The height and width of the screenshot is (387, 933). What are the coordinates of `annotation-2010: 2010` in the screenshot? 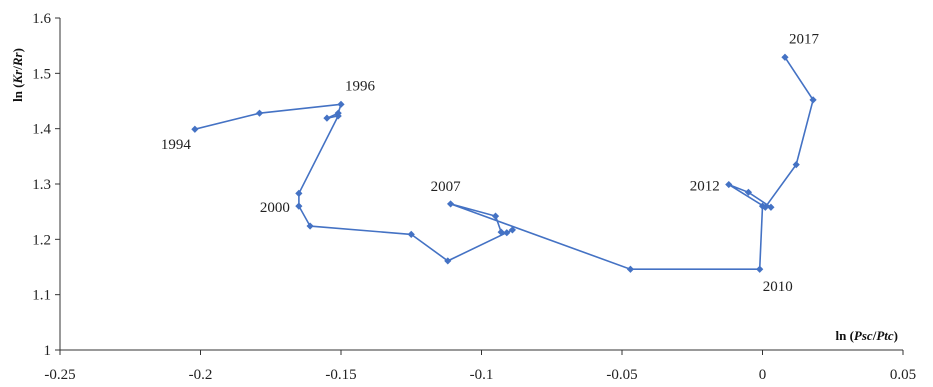 It's located at (778, 287).